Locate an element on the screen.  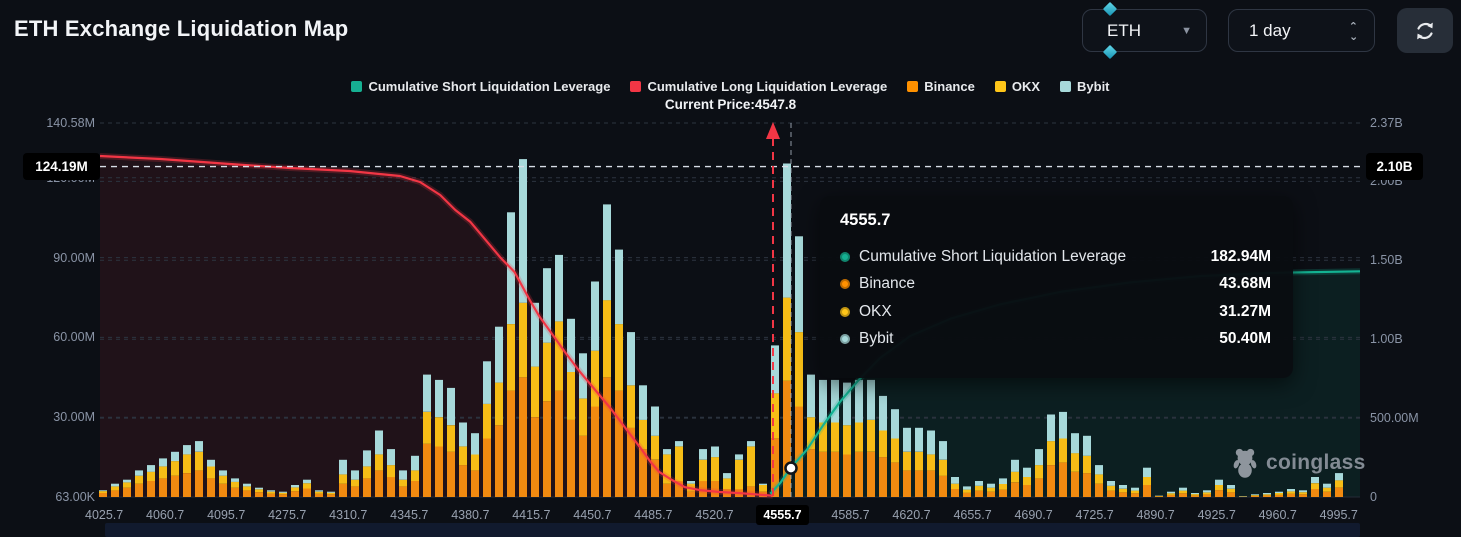
legend-item-okx: OKX is located at coordinates (1017, 86).